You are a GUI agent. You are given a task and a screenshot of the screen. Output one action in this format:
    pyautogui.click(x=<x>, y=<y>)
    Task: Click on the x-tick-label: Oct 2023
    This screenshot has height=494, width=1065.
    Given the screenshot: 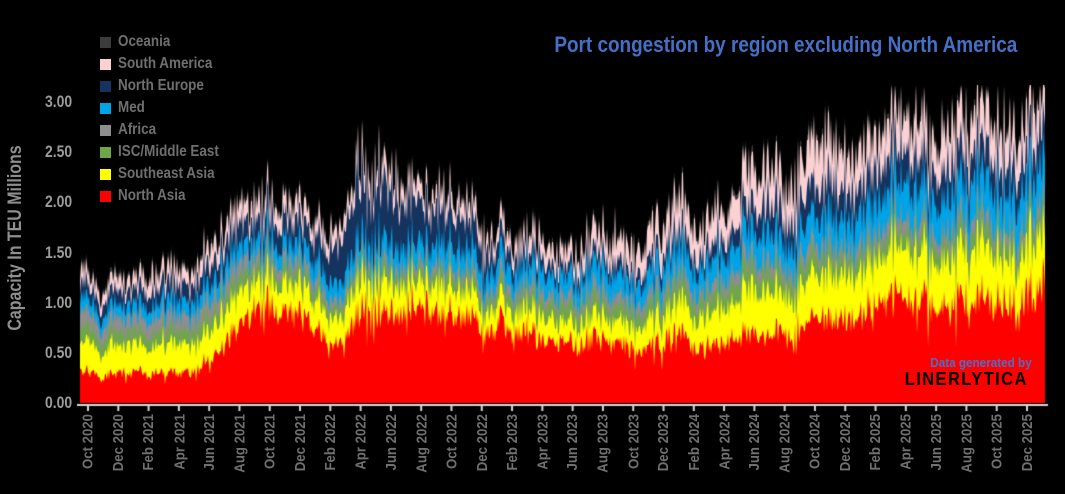 What is the action you would take?
    pyautogui.click(x=634, y=442)
    